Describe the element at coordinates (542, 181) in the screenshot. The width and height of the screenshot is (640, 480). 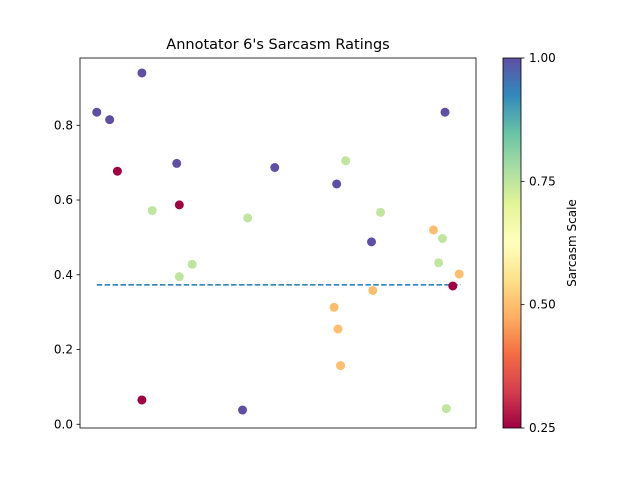
I see `colorbar-tick-label: 0.75` at that location.